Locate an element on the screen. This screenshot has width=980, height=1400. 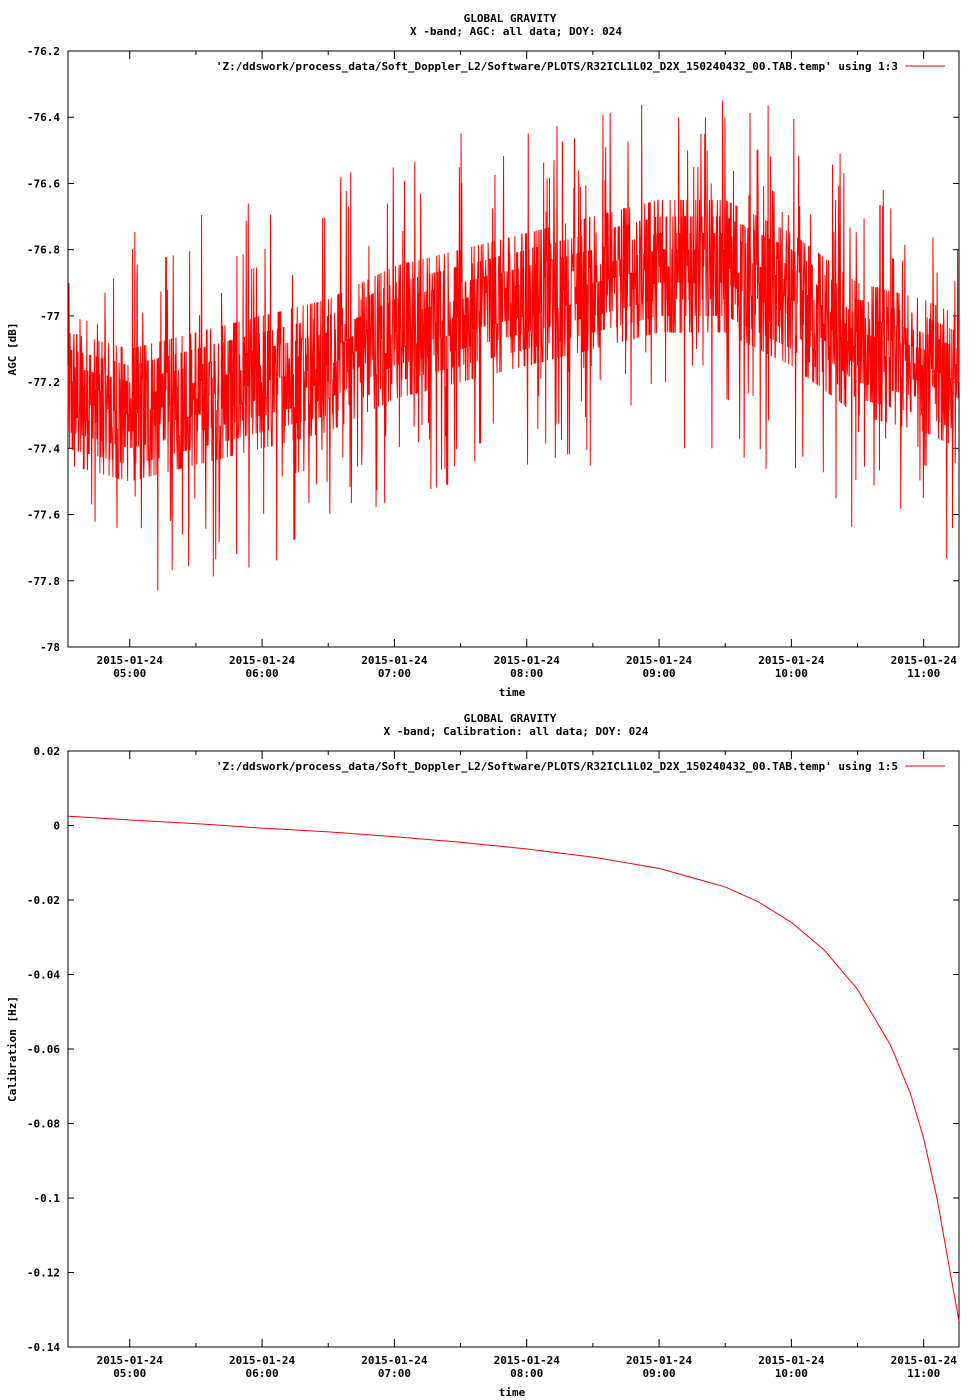
agc-x-tick-time: 09:00 is located at coordinates (658, 673).